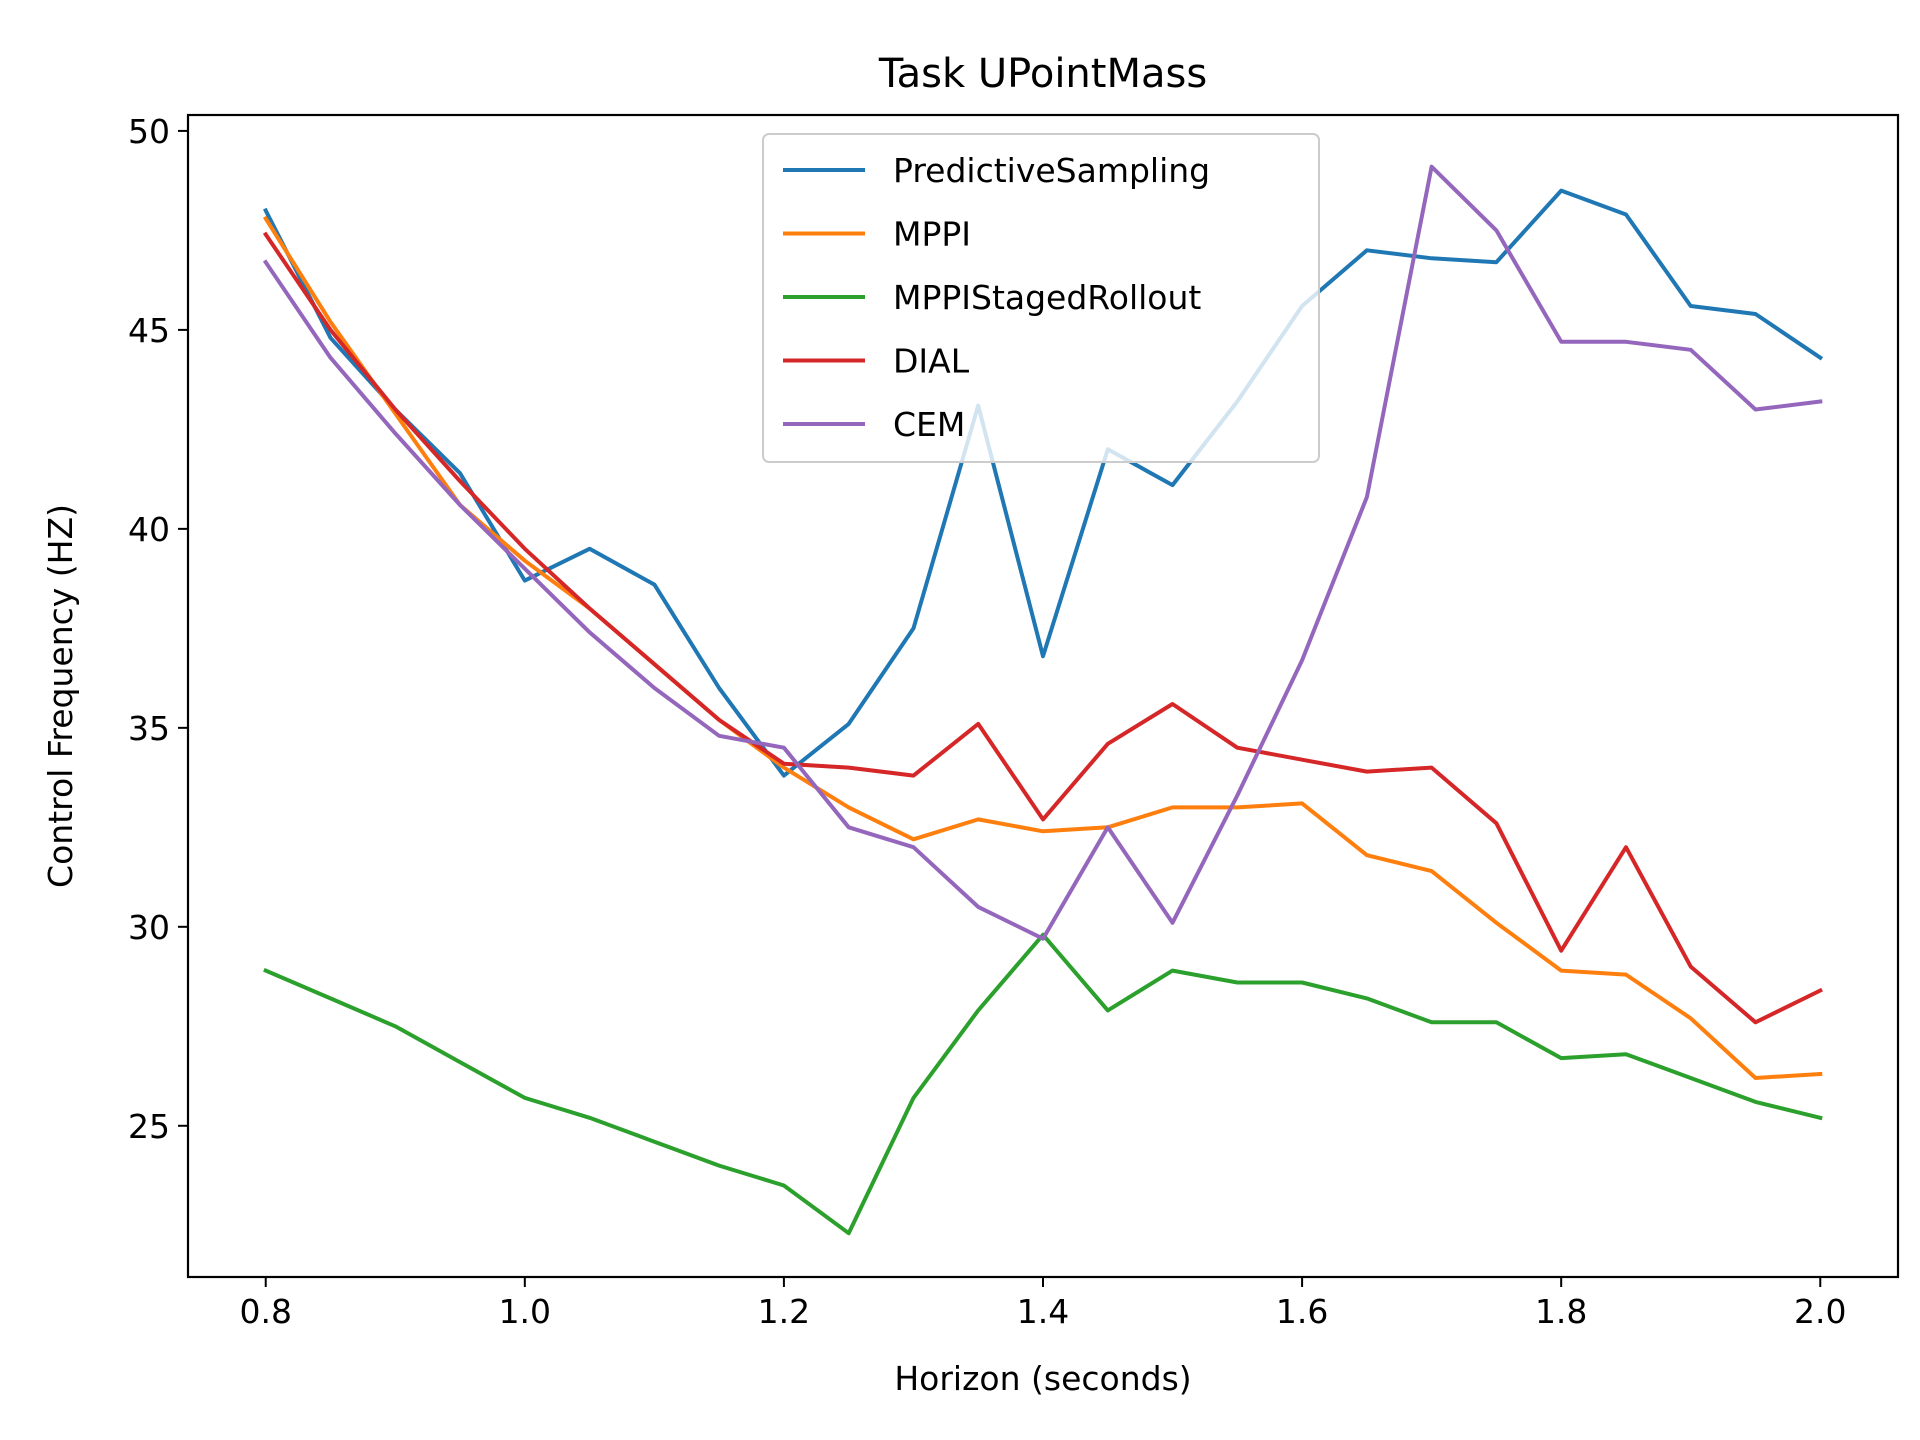 The width and height of the screenshot is (1920, 1440). Describe the element at coordinates (149, 728) in the screenshot. I see `y-tick-label: 35` at that location.